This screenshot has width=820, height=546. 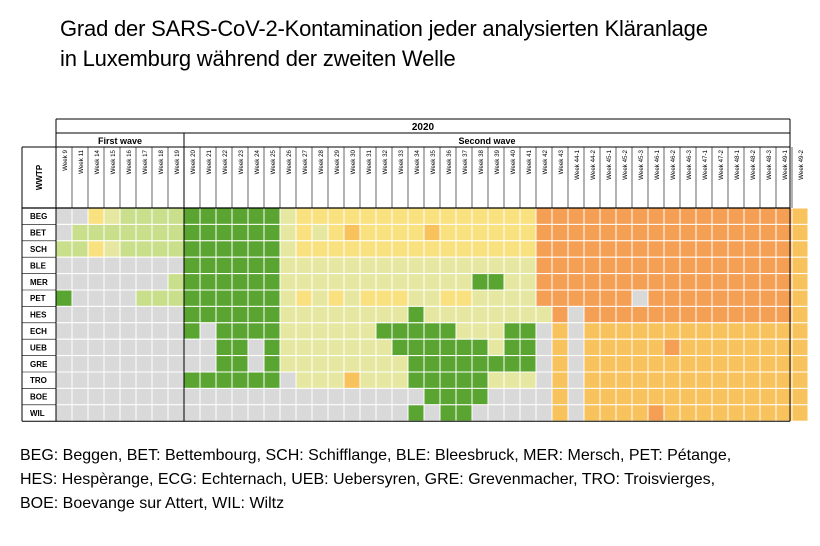 What do you see at coordinates (209, 161) in the screenshot?
I see `column-label-10: Week 21` at bounding box center [209, 161].